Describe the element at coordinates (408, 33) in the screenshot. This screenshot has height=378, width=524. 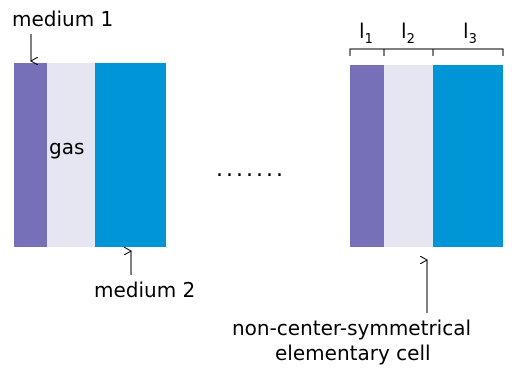
I see `l2-label: l2` at that location.